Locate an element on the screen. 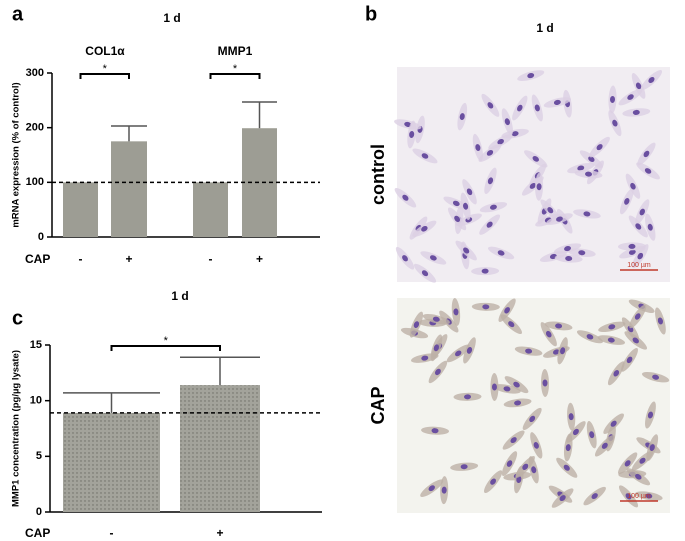 The width and height of the screenshot is (685, 541). chart-title: 1 d is located at coordinates (179, 296).